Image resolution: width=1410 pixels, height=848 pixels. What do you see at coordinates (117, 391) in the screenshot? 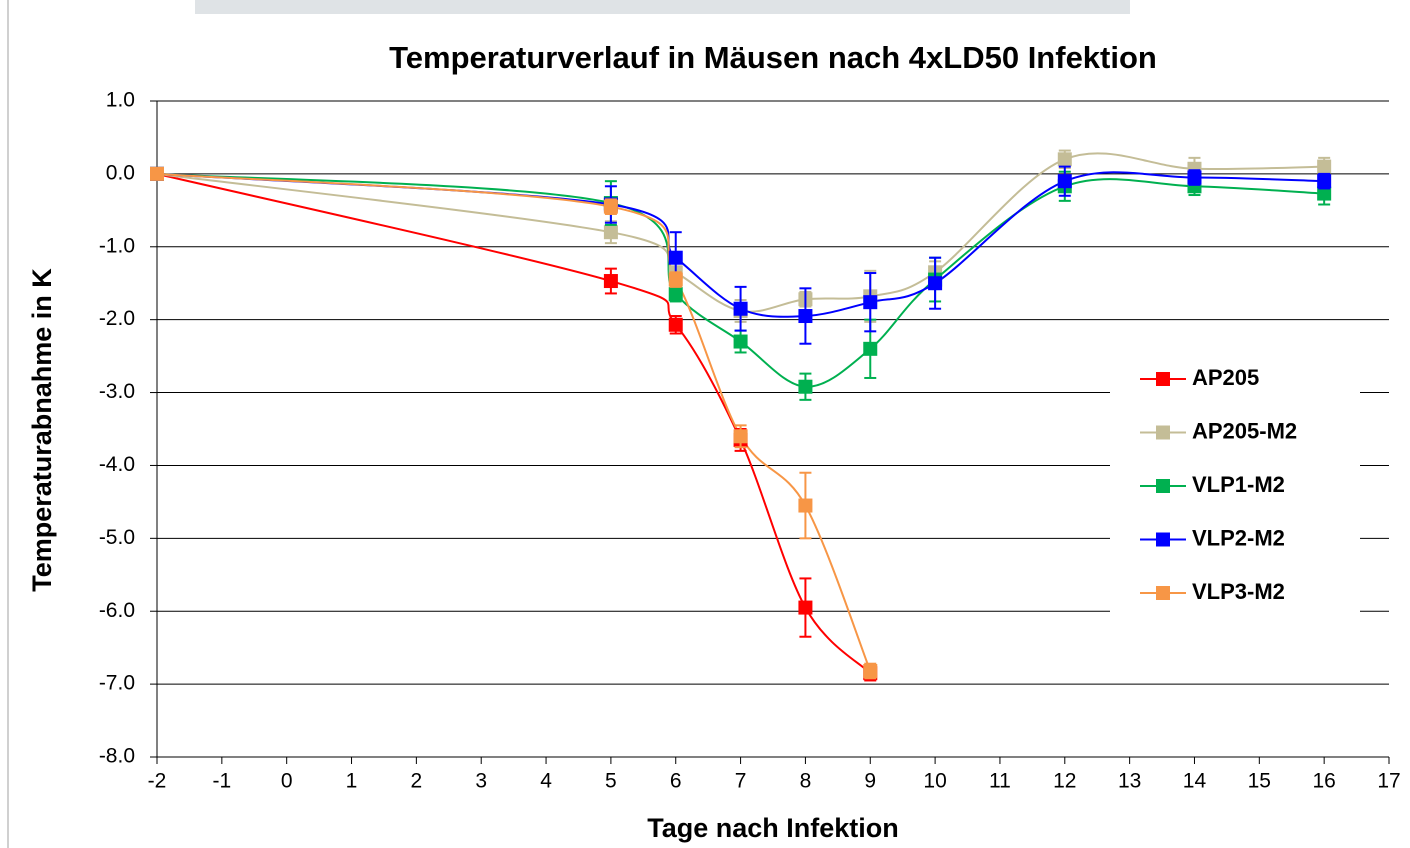
I see `y-tick-label: -3.0` at bounding box center [117, 391].